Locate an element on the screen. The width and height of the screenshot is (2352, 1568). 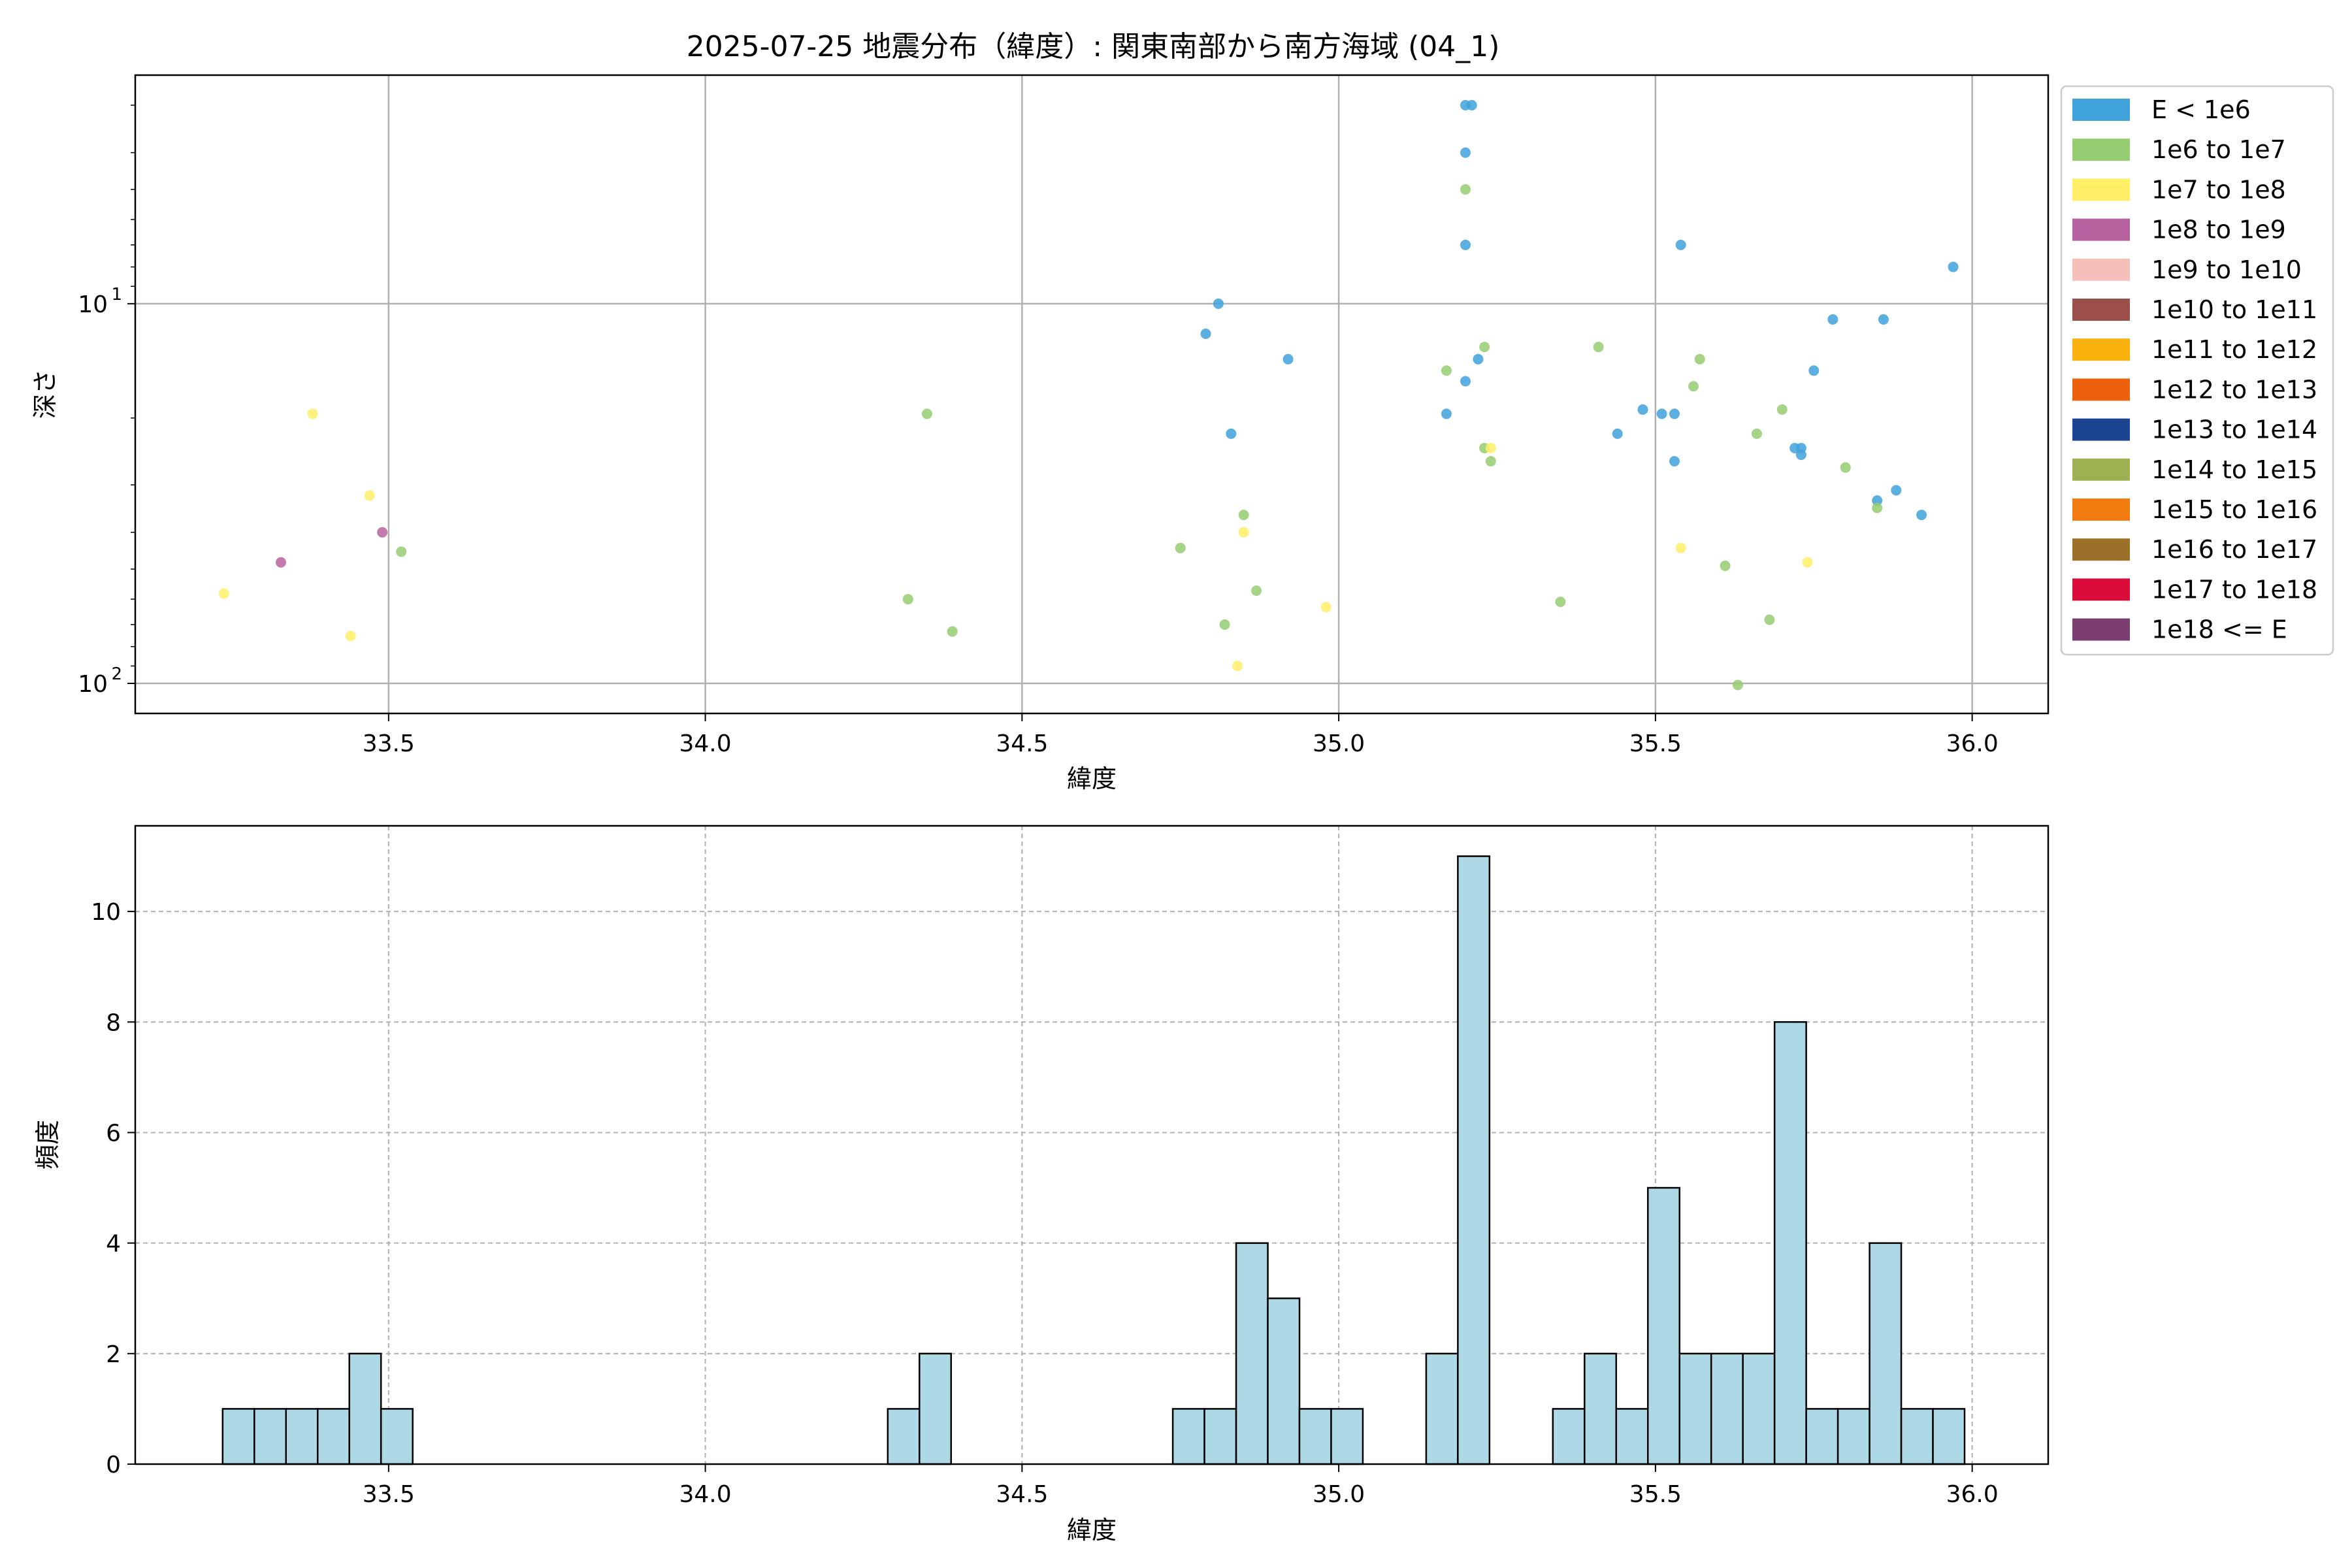
legend-label: 1e8 to 1e9 is located at coordinates (2218, 230).